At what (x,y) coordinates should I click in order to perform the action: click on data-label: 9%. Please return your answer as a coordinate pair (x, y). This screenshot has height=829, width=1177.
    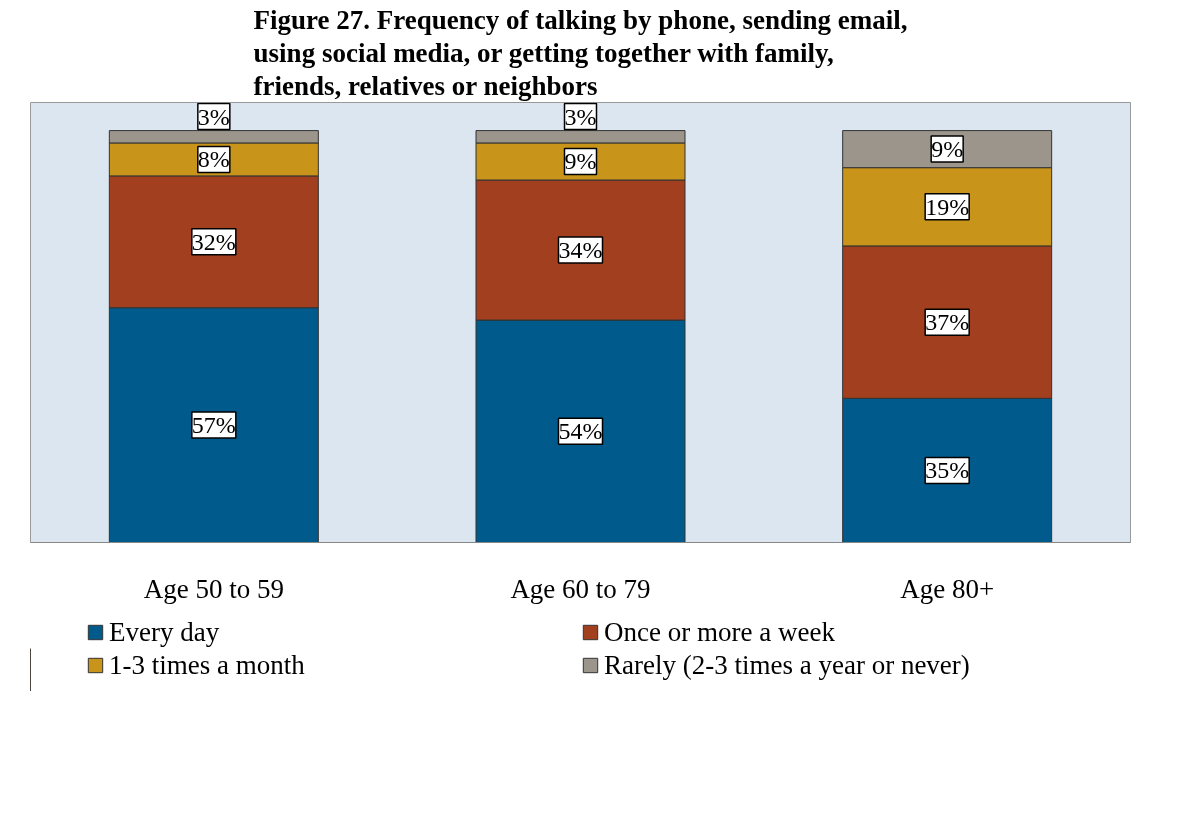
    Looking at the image, I should click on (580, 161).